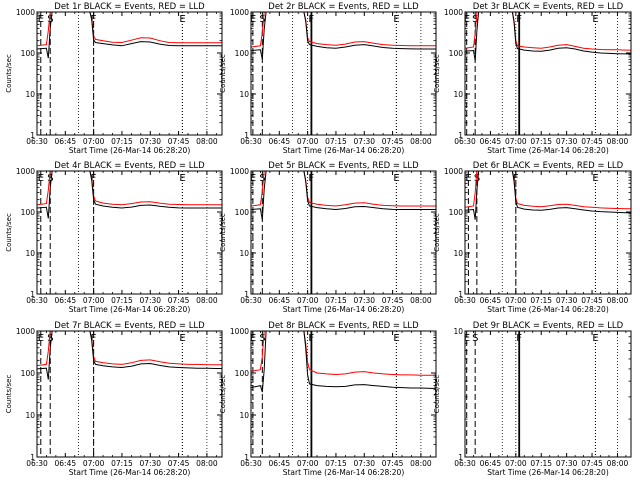 The width and height of the screenshot is (640, 480). Describe the element at coordinates (129, 326) in the screenshot. I see `panel-title: Det 7r BLACK = Events, RED = LLD` at that location.